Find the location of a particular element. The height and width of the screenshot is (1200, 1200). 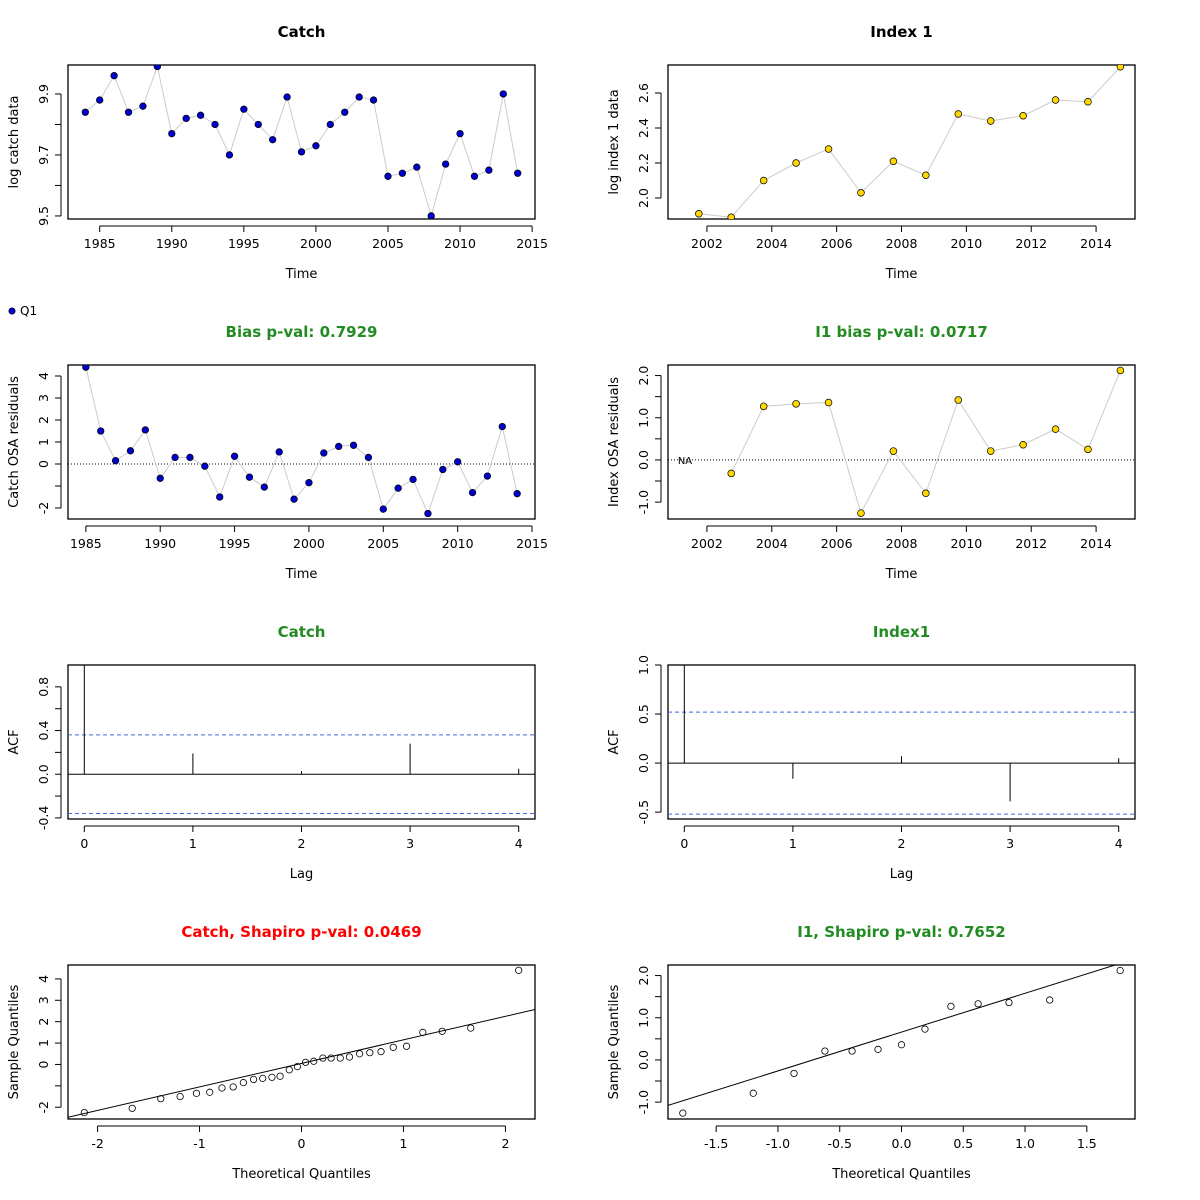

x-tick-label: 4 is located at coordinates (519, 843).